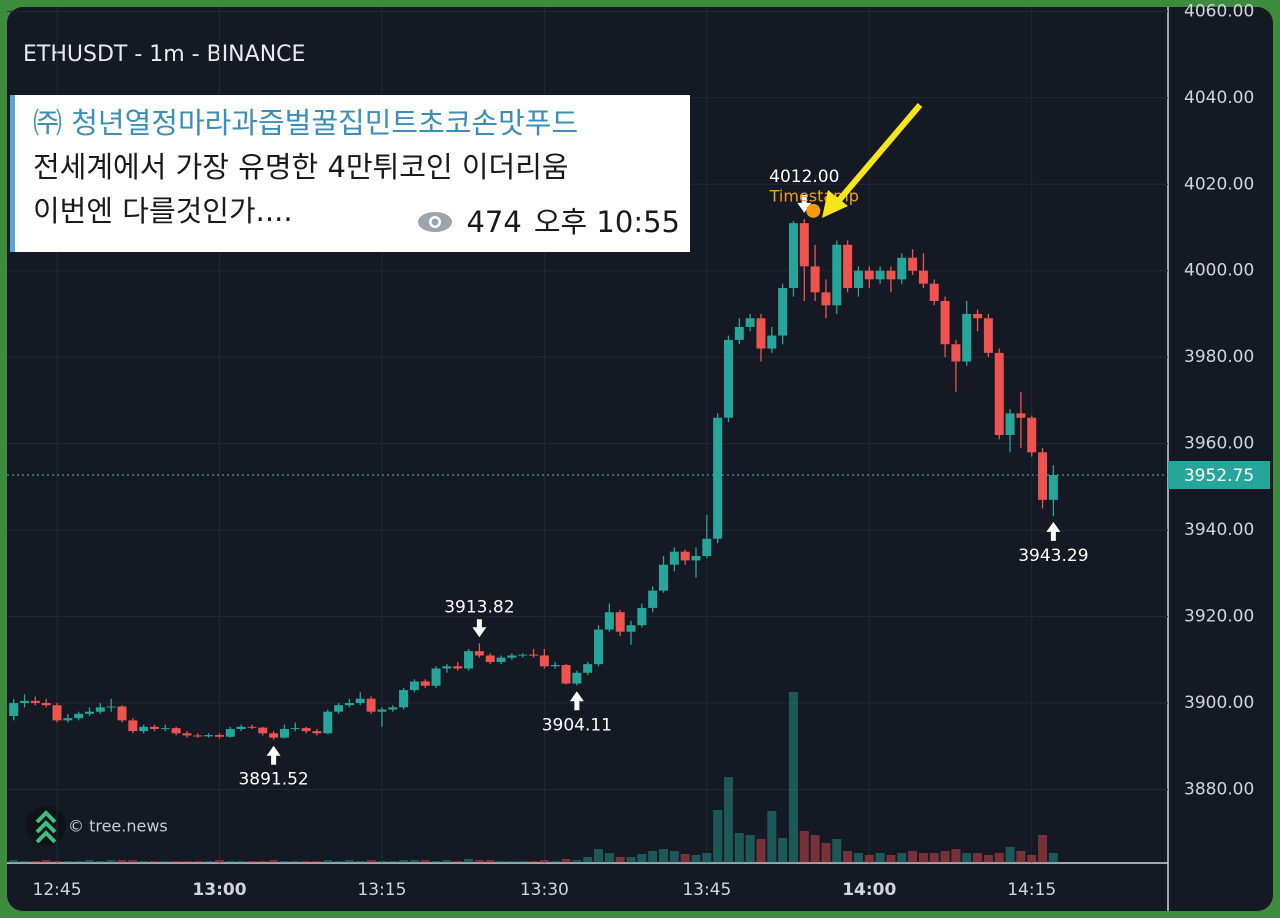 This screenshot has width=1280, height=918. What do you see at coordinates (869, 890) in the screenshot?
I see `x-tick-label: 14:00` at bounding box center [869, 890].